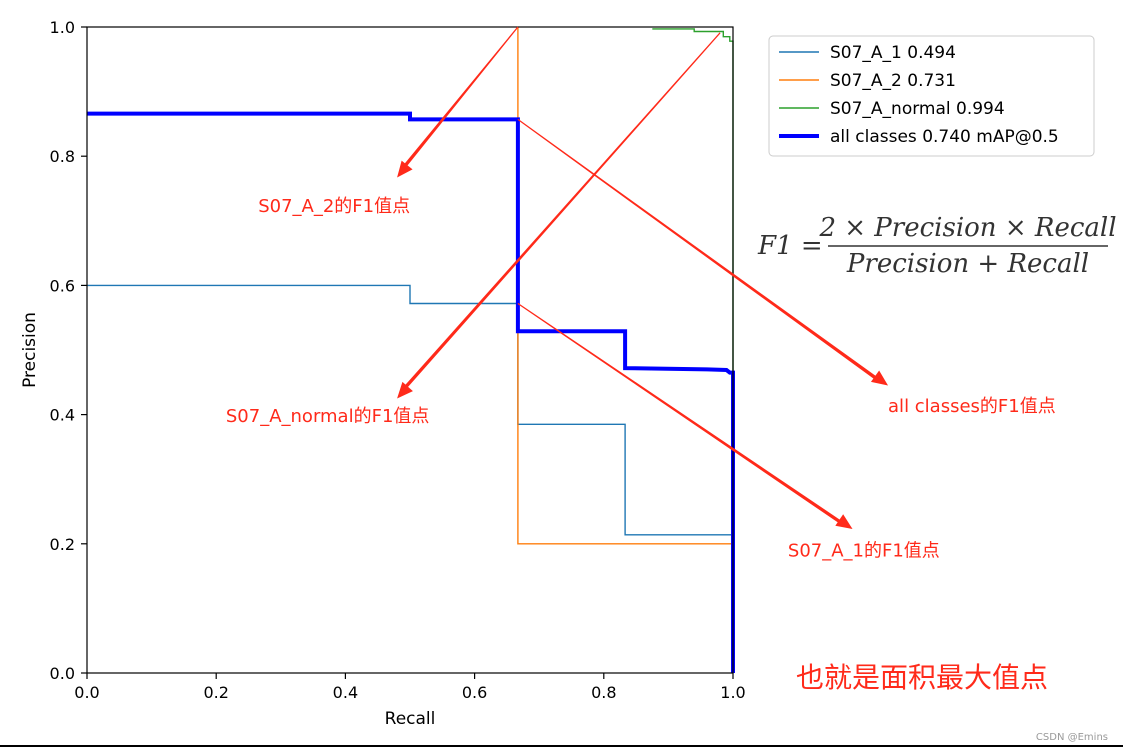 This screenshot has width=1123, height=750. I want to click on annotation-label-1: S07_A_2的F1值点, so click(334, 206).